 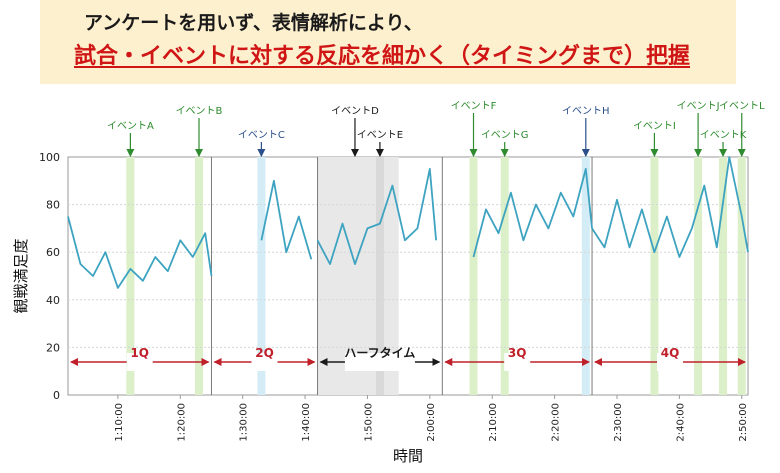 What do you see at coordinates (53, 347) in the screenshot?
I see `y-tick-label: 20` at bounding box center [53, 347].